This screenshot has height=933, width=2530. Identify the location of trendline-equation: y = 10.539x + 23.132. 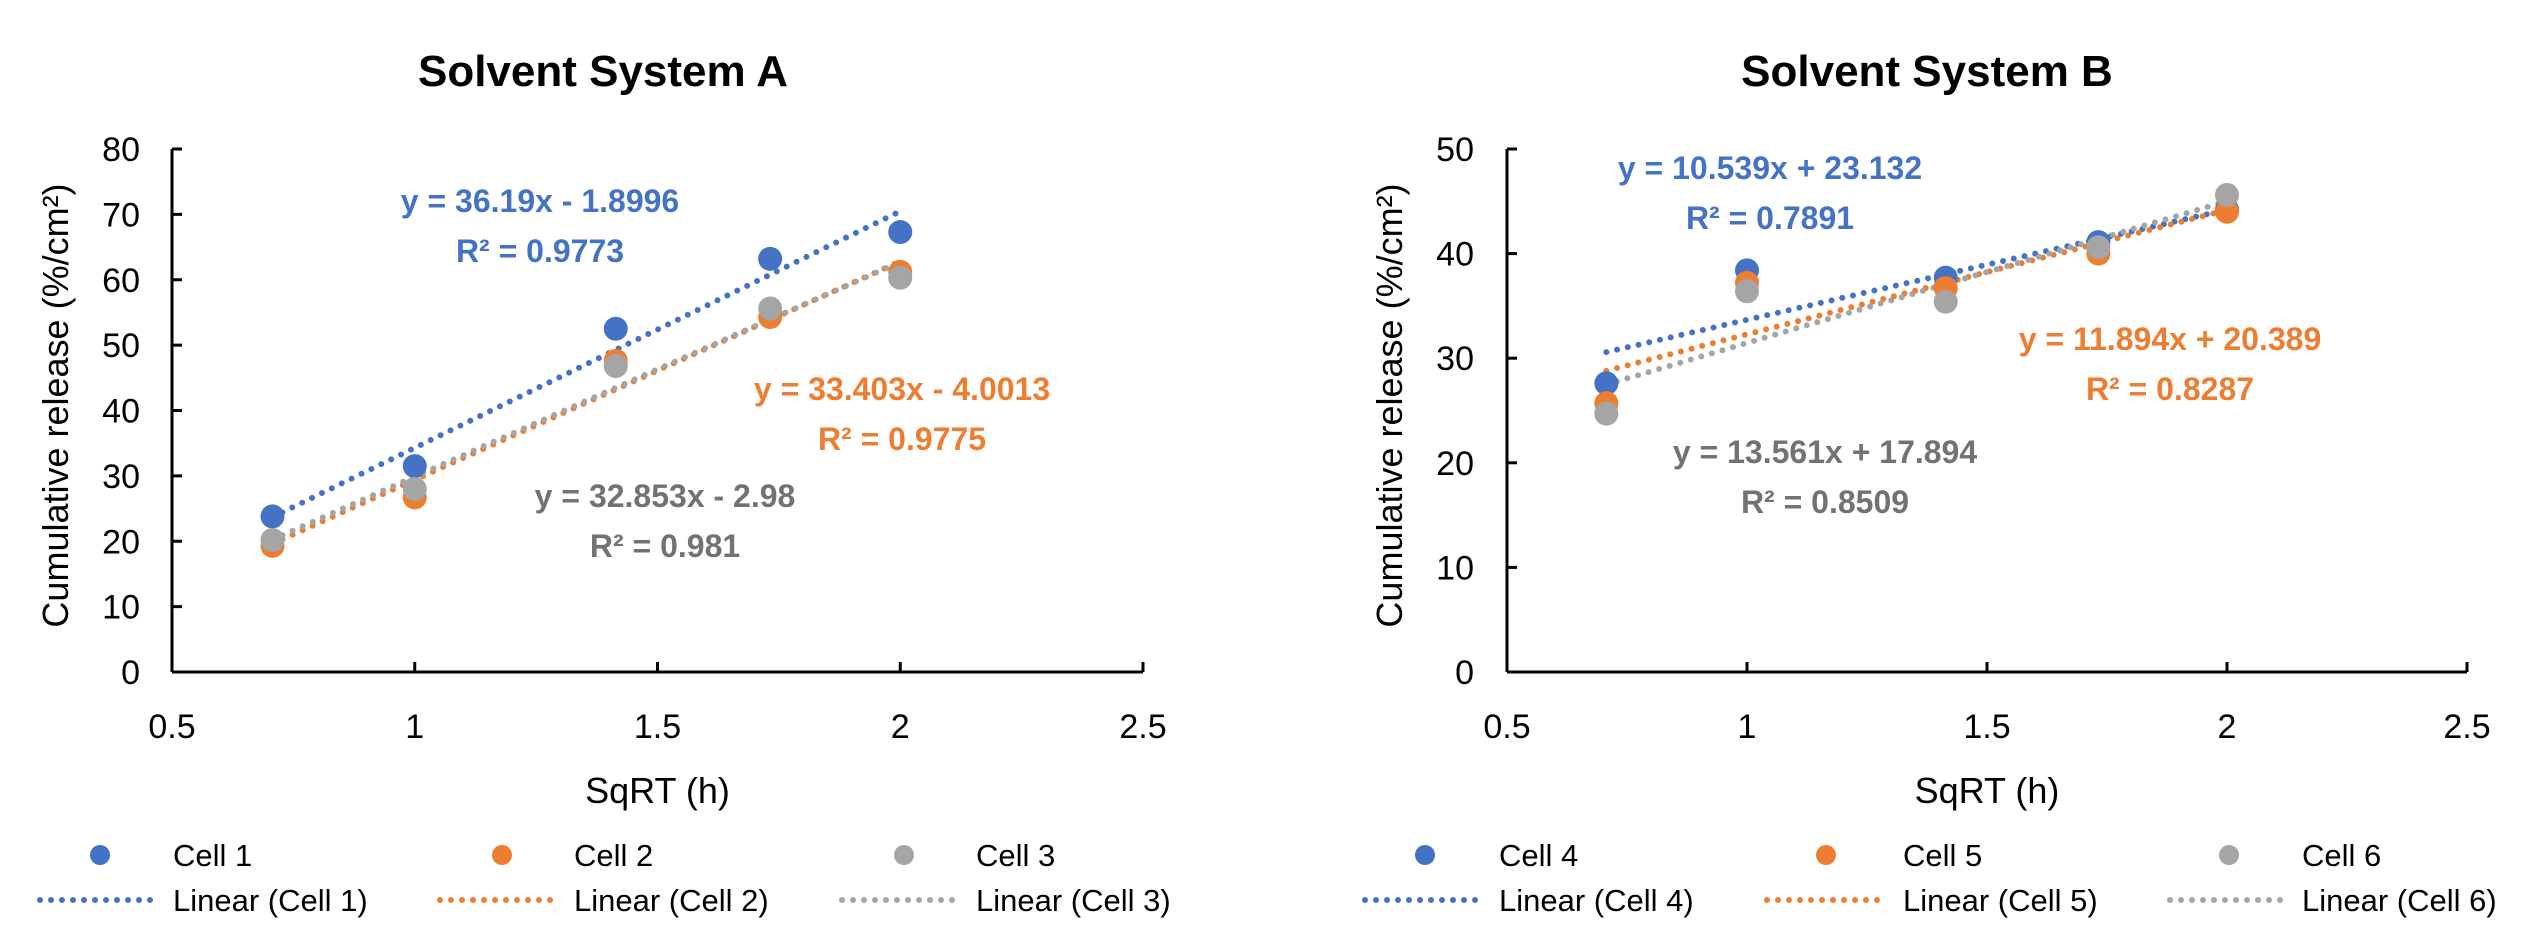
(1770, 168).